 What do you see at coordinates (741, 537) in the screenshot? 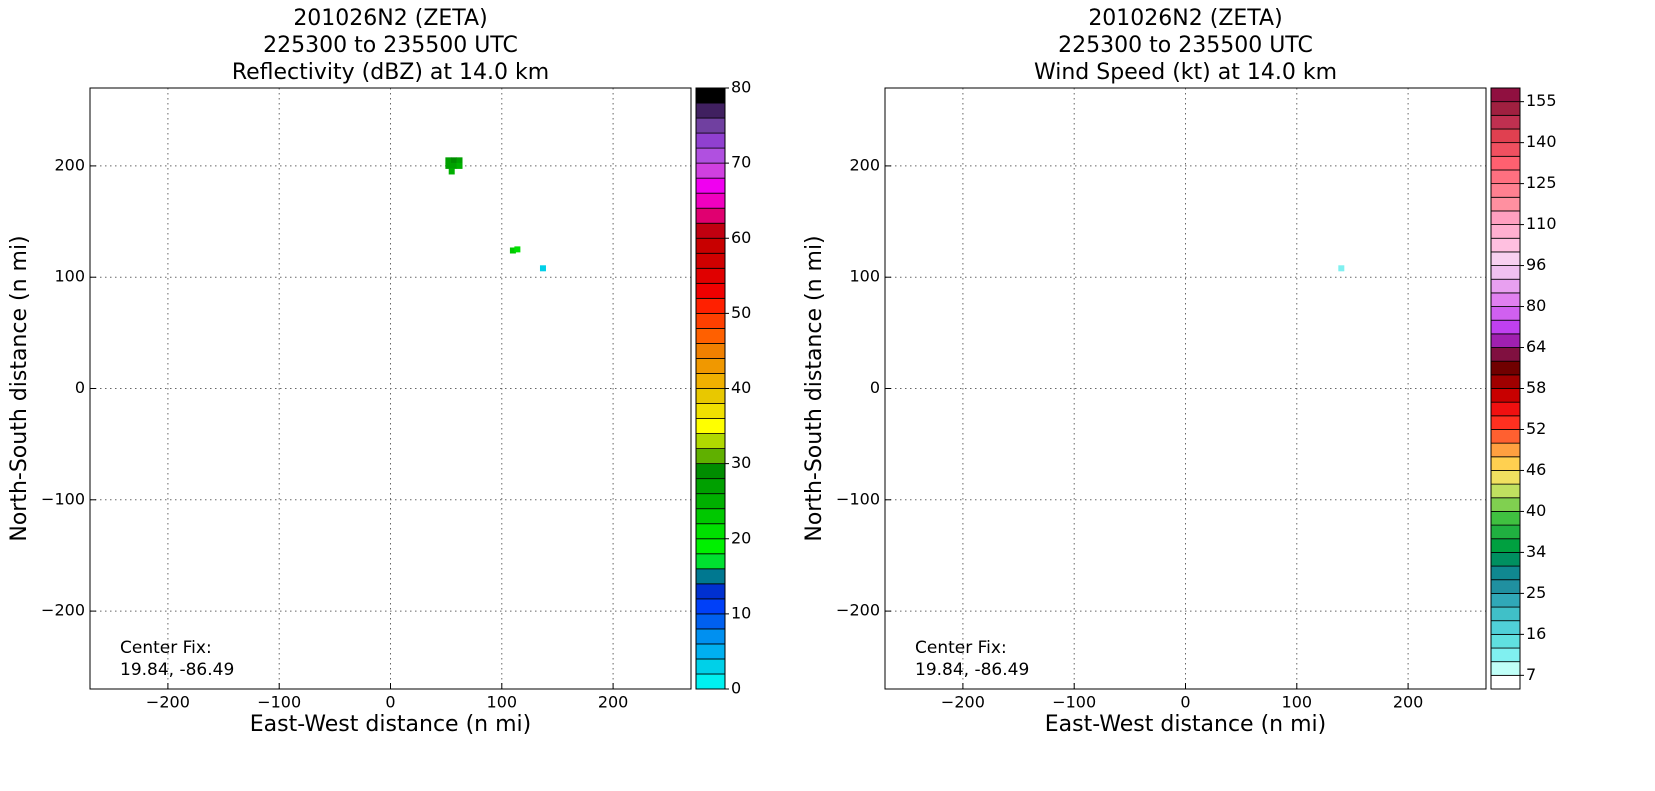
I see `colorbar-tick-label: 20` at bounding box center [741, 537].